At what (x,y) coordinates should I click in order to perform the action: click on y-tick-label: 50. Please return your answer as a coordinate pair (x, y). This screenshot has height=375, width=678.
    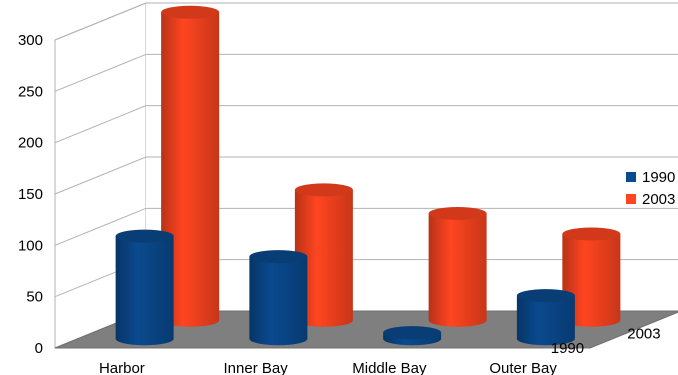
    Looking at the image, I should click on (34, 297).